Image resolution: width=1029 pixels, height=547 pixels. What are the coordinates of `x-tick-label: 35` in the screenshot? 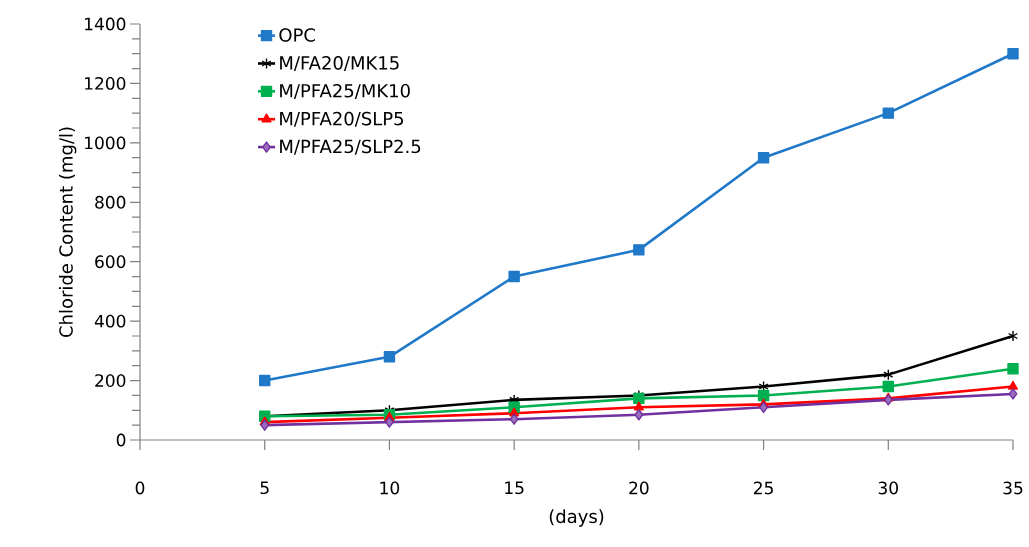 It's located at (1013, 488).